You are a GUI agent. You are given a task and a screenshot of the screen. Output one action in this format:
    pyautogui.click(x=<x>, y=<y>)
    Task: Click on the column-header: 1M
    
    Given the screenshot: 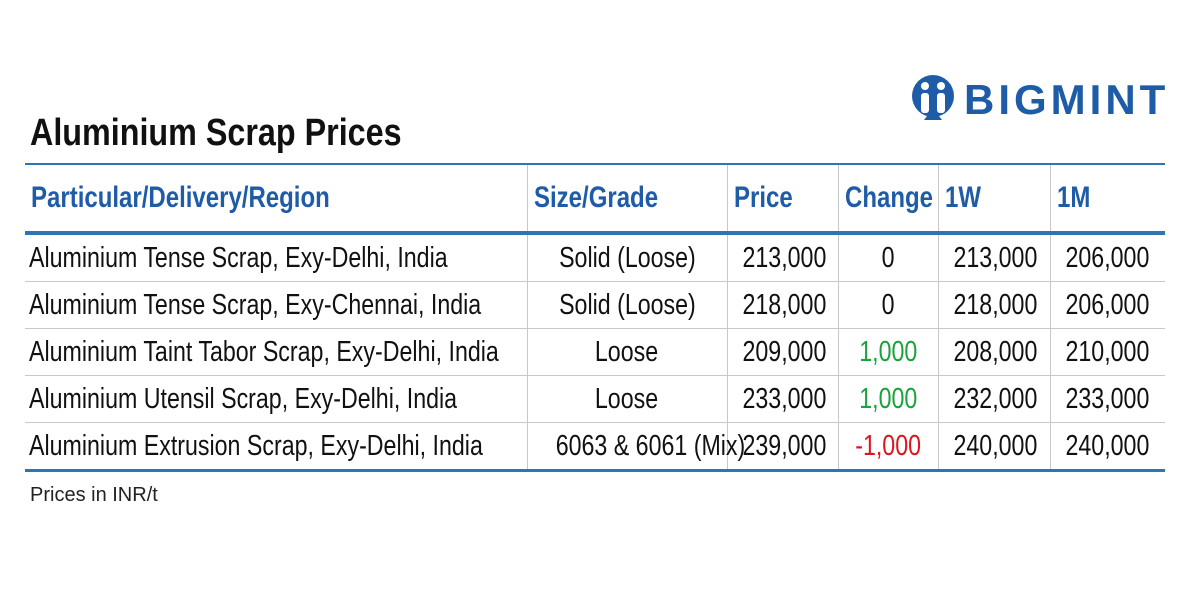 What is the action you would take?
    pyautogui.click(x=1107, y=199)
    